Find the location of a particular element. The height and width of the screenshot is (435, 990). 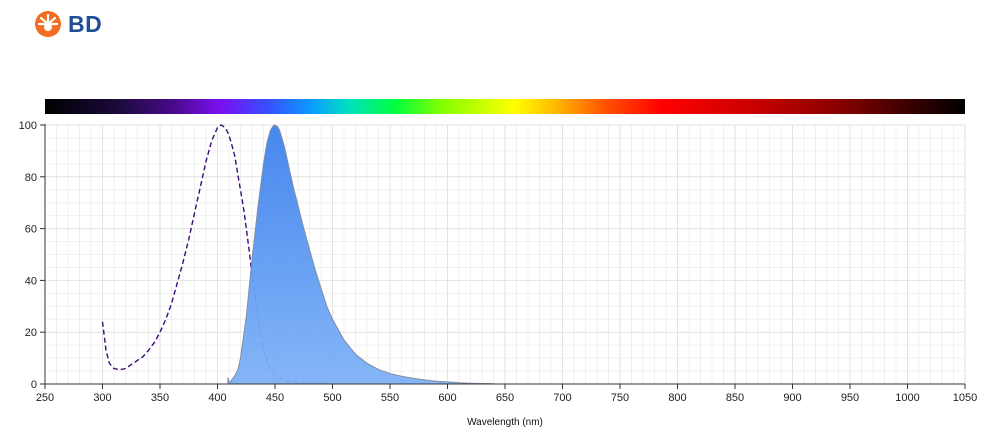

x-tick-label: 600 is located at coordinates (447, 398).